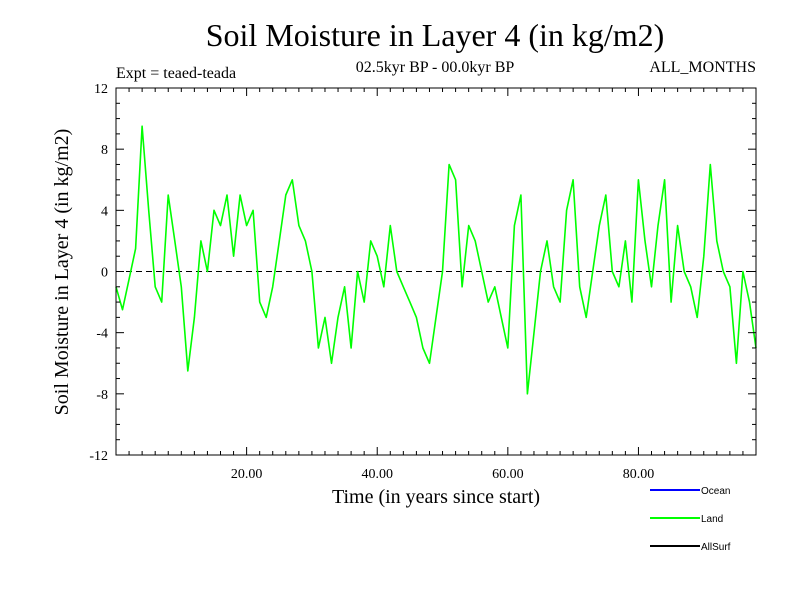 Image resolution: width=800 pixels, height=600 pixels. Describe the element at coordinates (715, 491) in the screenshot. I see `legend-label-ocean: Ocean` at that location.